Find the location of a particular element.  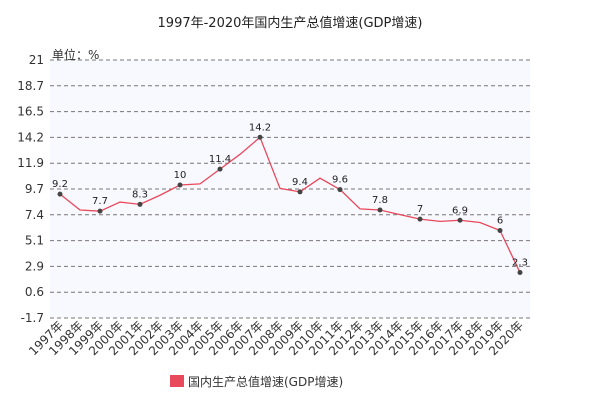

data-label: 7 is located at coordinates (420, 209).